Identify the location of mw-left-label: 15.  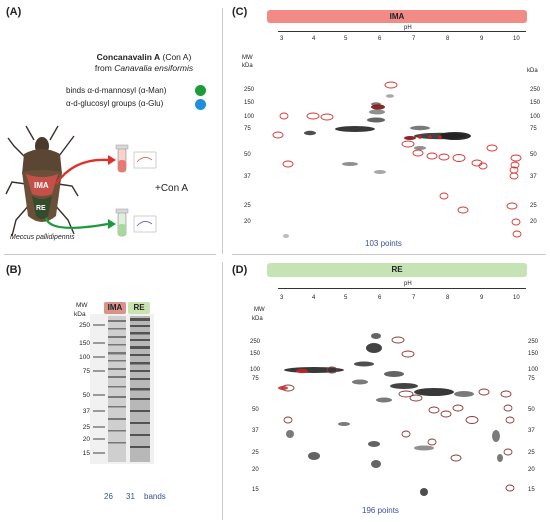
(255, 490).